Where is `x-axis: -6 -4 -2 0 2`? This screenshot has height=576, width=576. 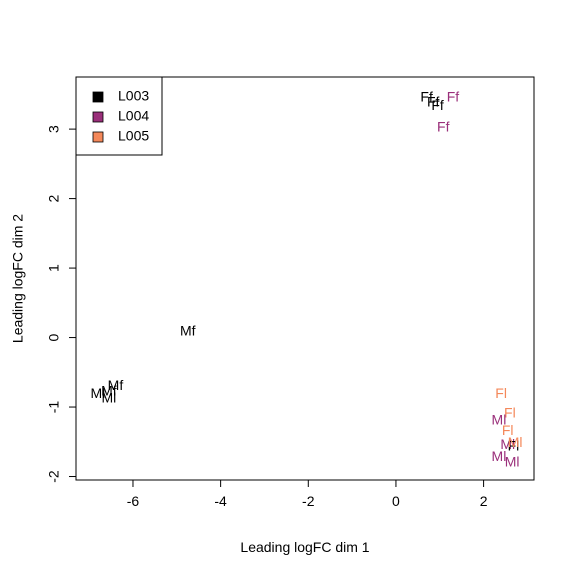 x-axis: -6 -4 -2 0 2 is located at coordinates (307, 494).